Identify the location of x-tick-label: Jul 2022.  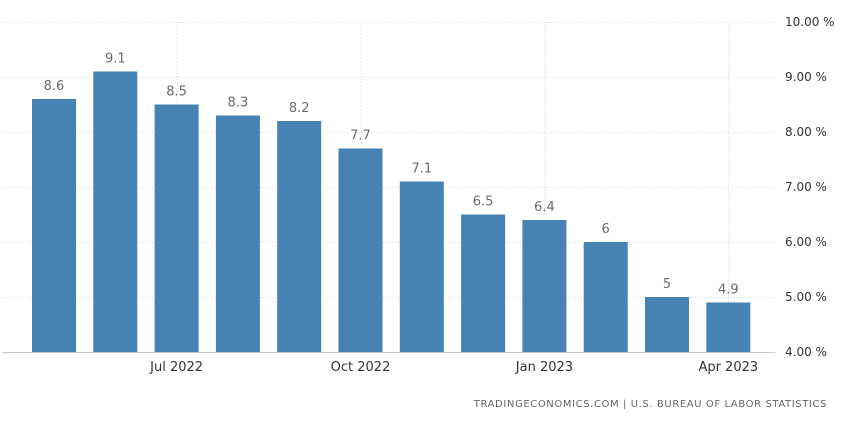
(176, 367).